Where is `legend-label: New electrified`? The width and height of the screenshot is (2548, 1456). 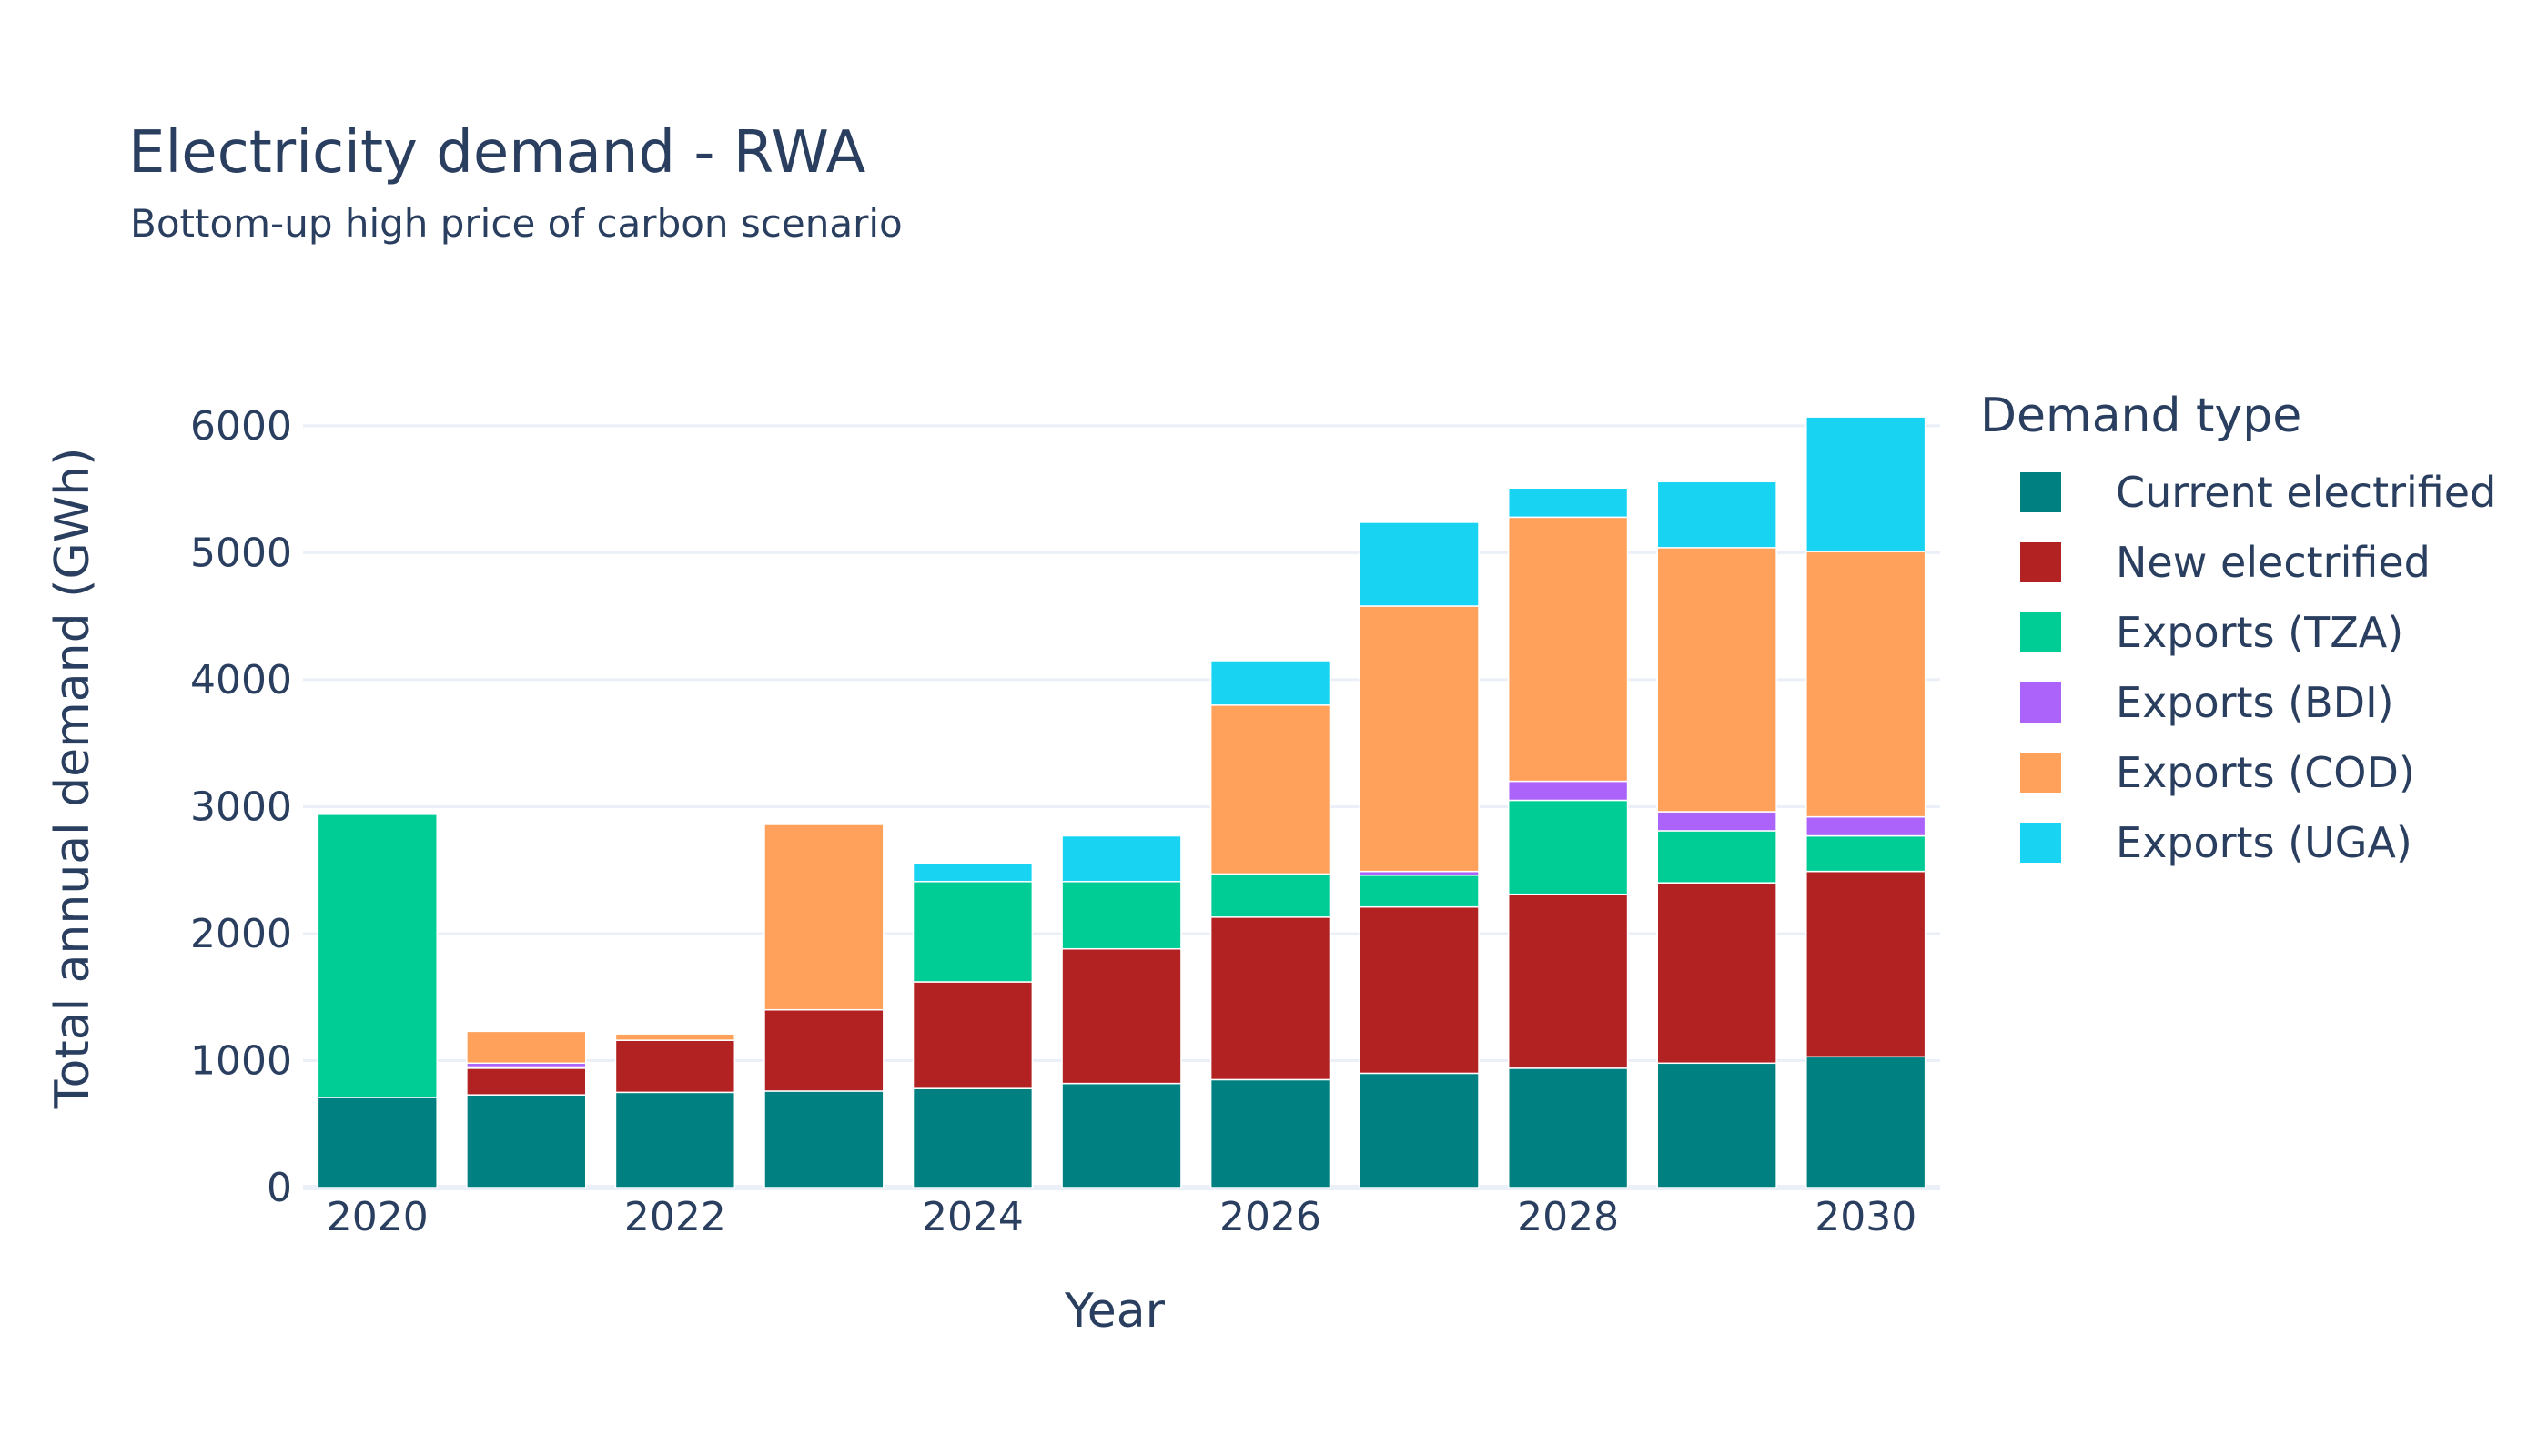 legend-label: New electrified is located at coordinates (2274, 562).